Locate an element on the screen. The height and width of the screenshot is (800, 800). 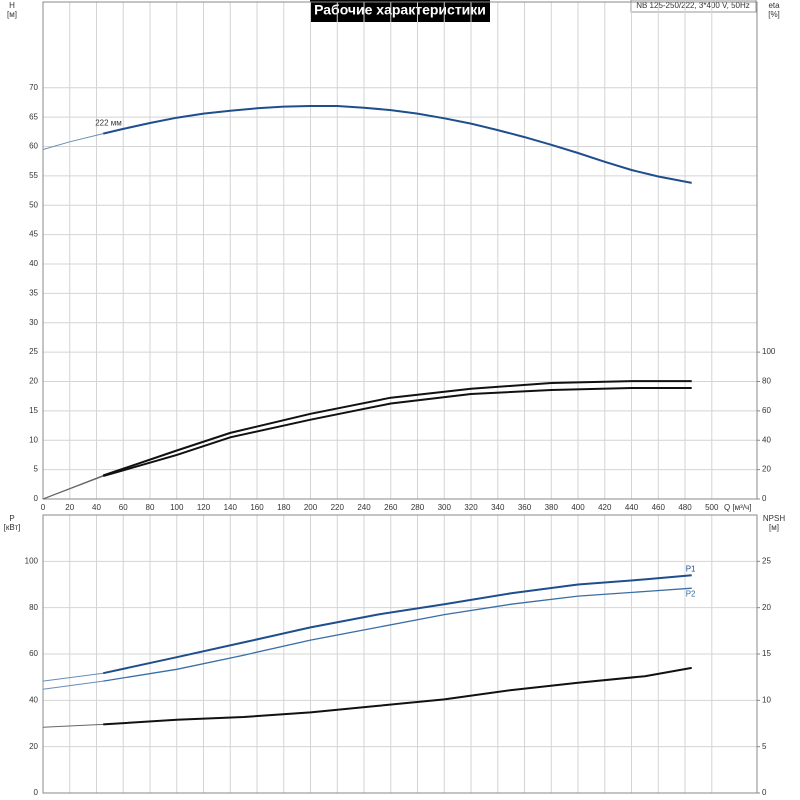
y2-axis-label: eta is located at coordinates (774, 5).